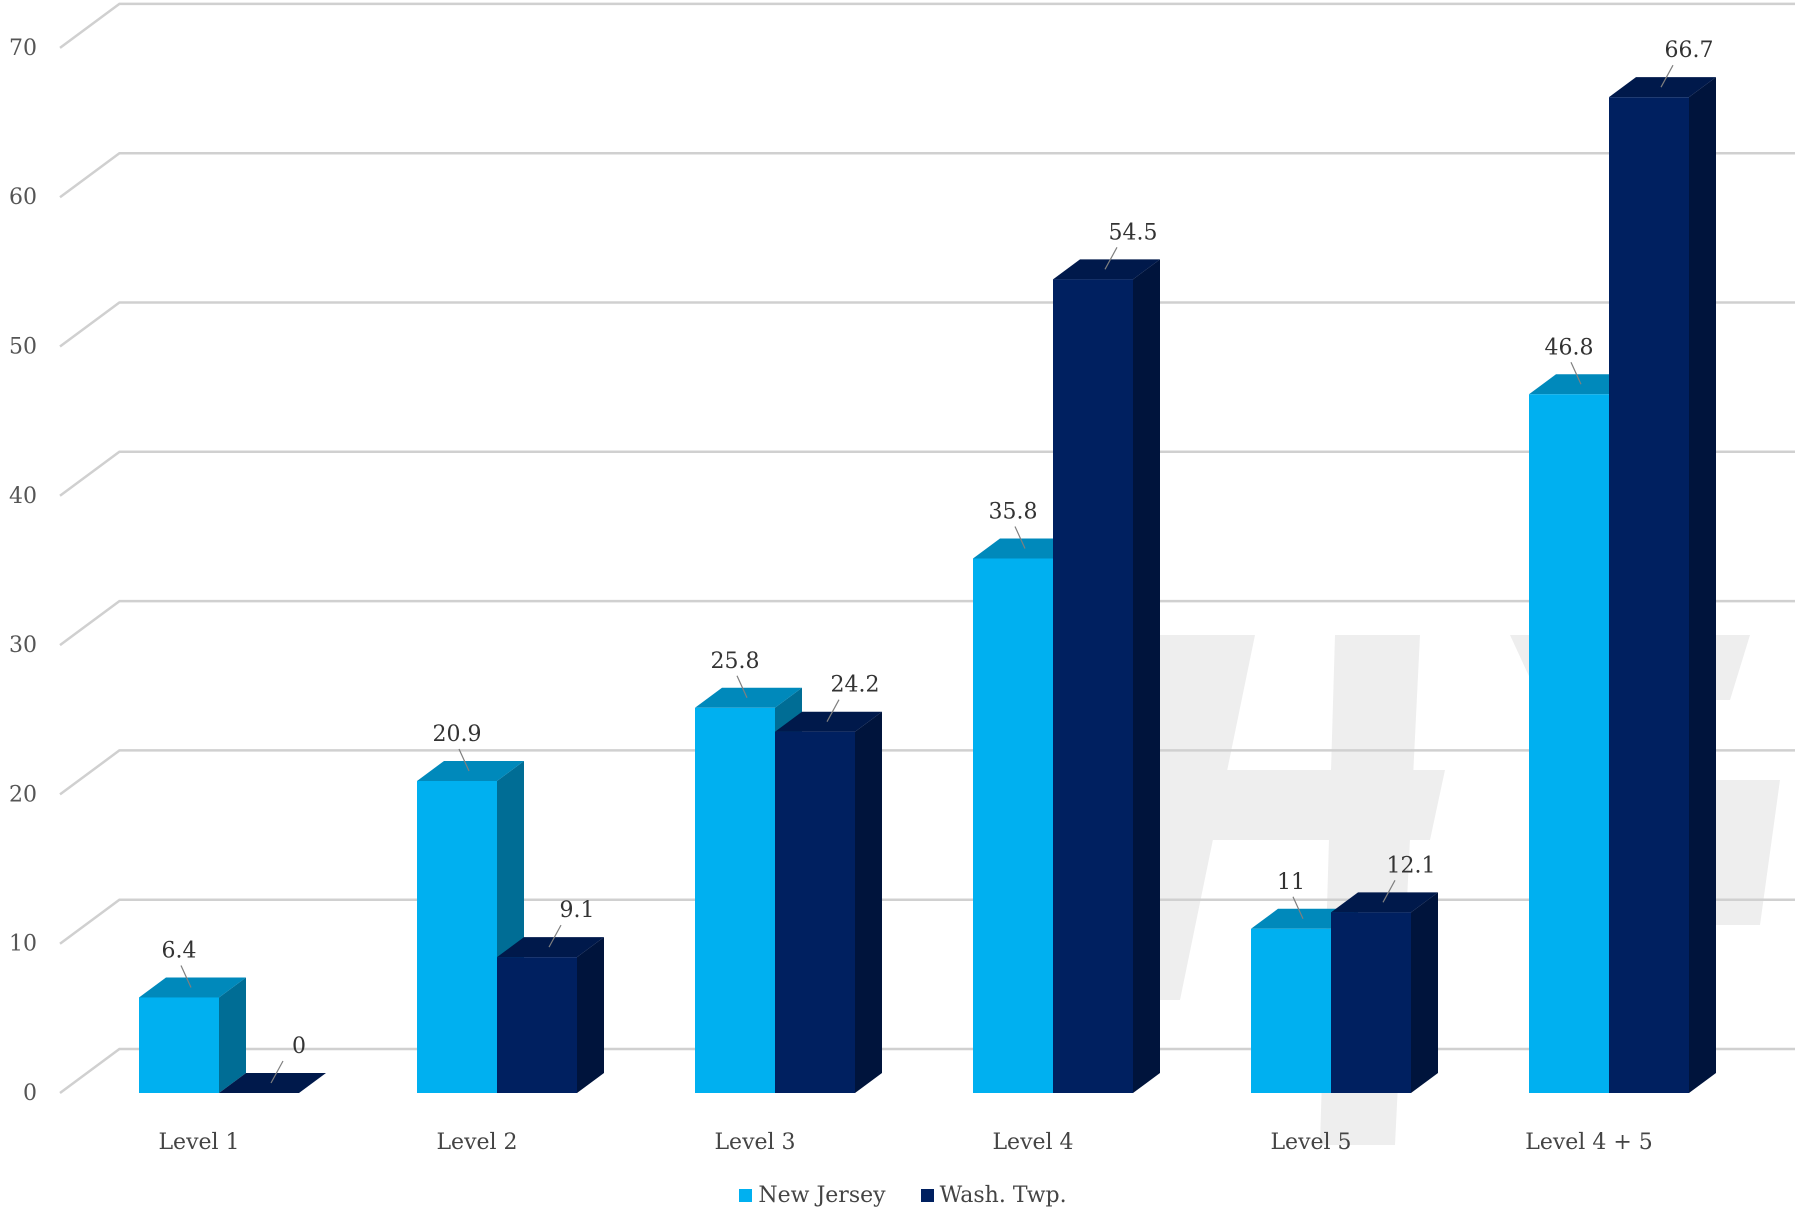 This screenshot has height=1216, width=1806. Describe the element at coordinates (23, 347) in the screenshot. I see `y-tick-label: 50` at that location.